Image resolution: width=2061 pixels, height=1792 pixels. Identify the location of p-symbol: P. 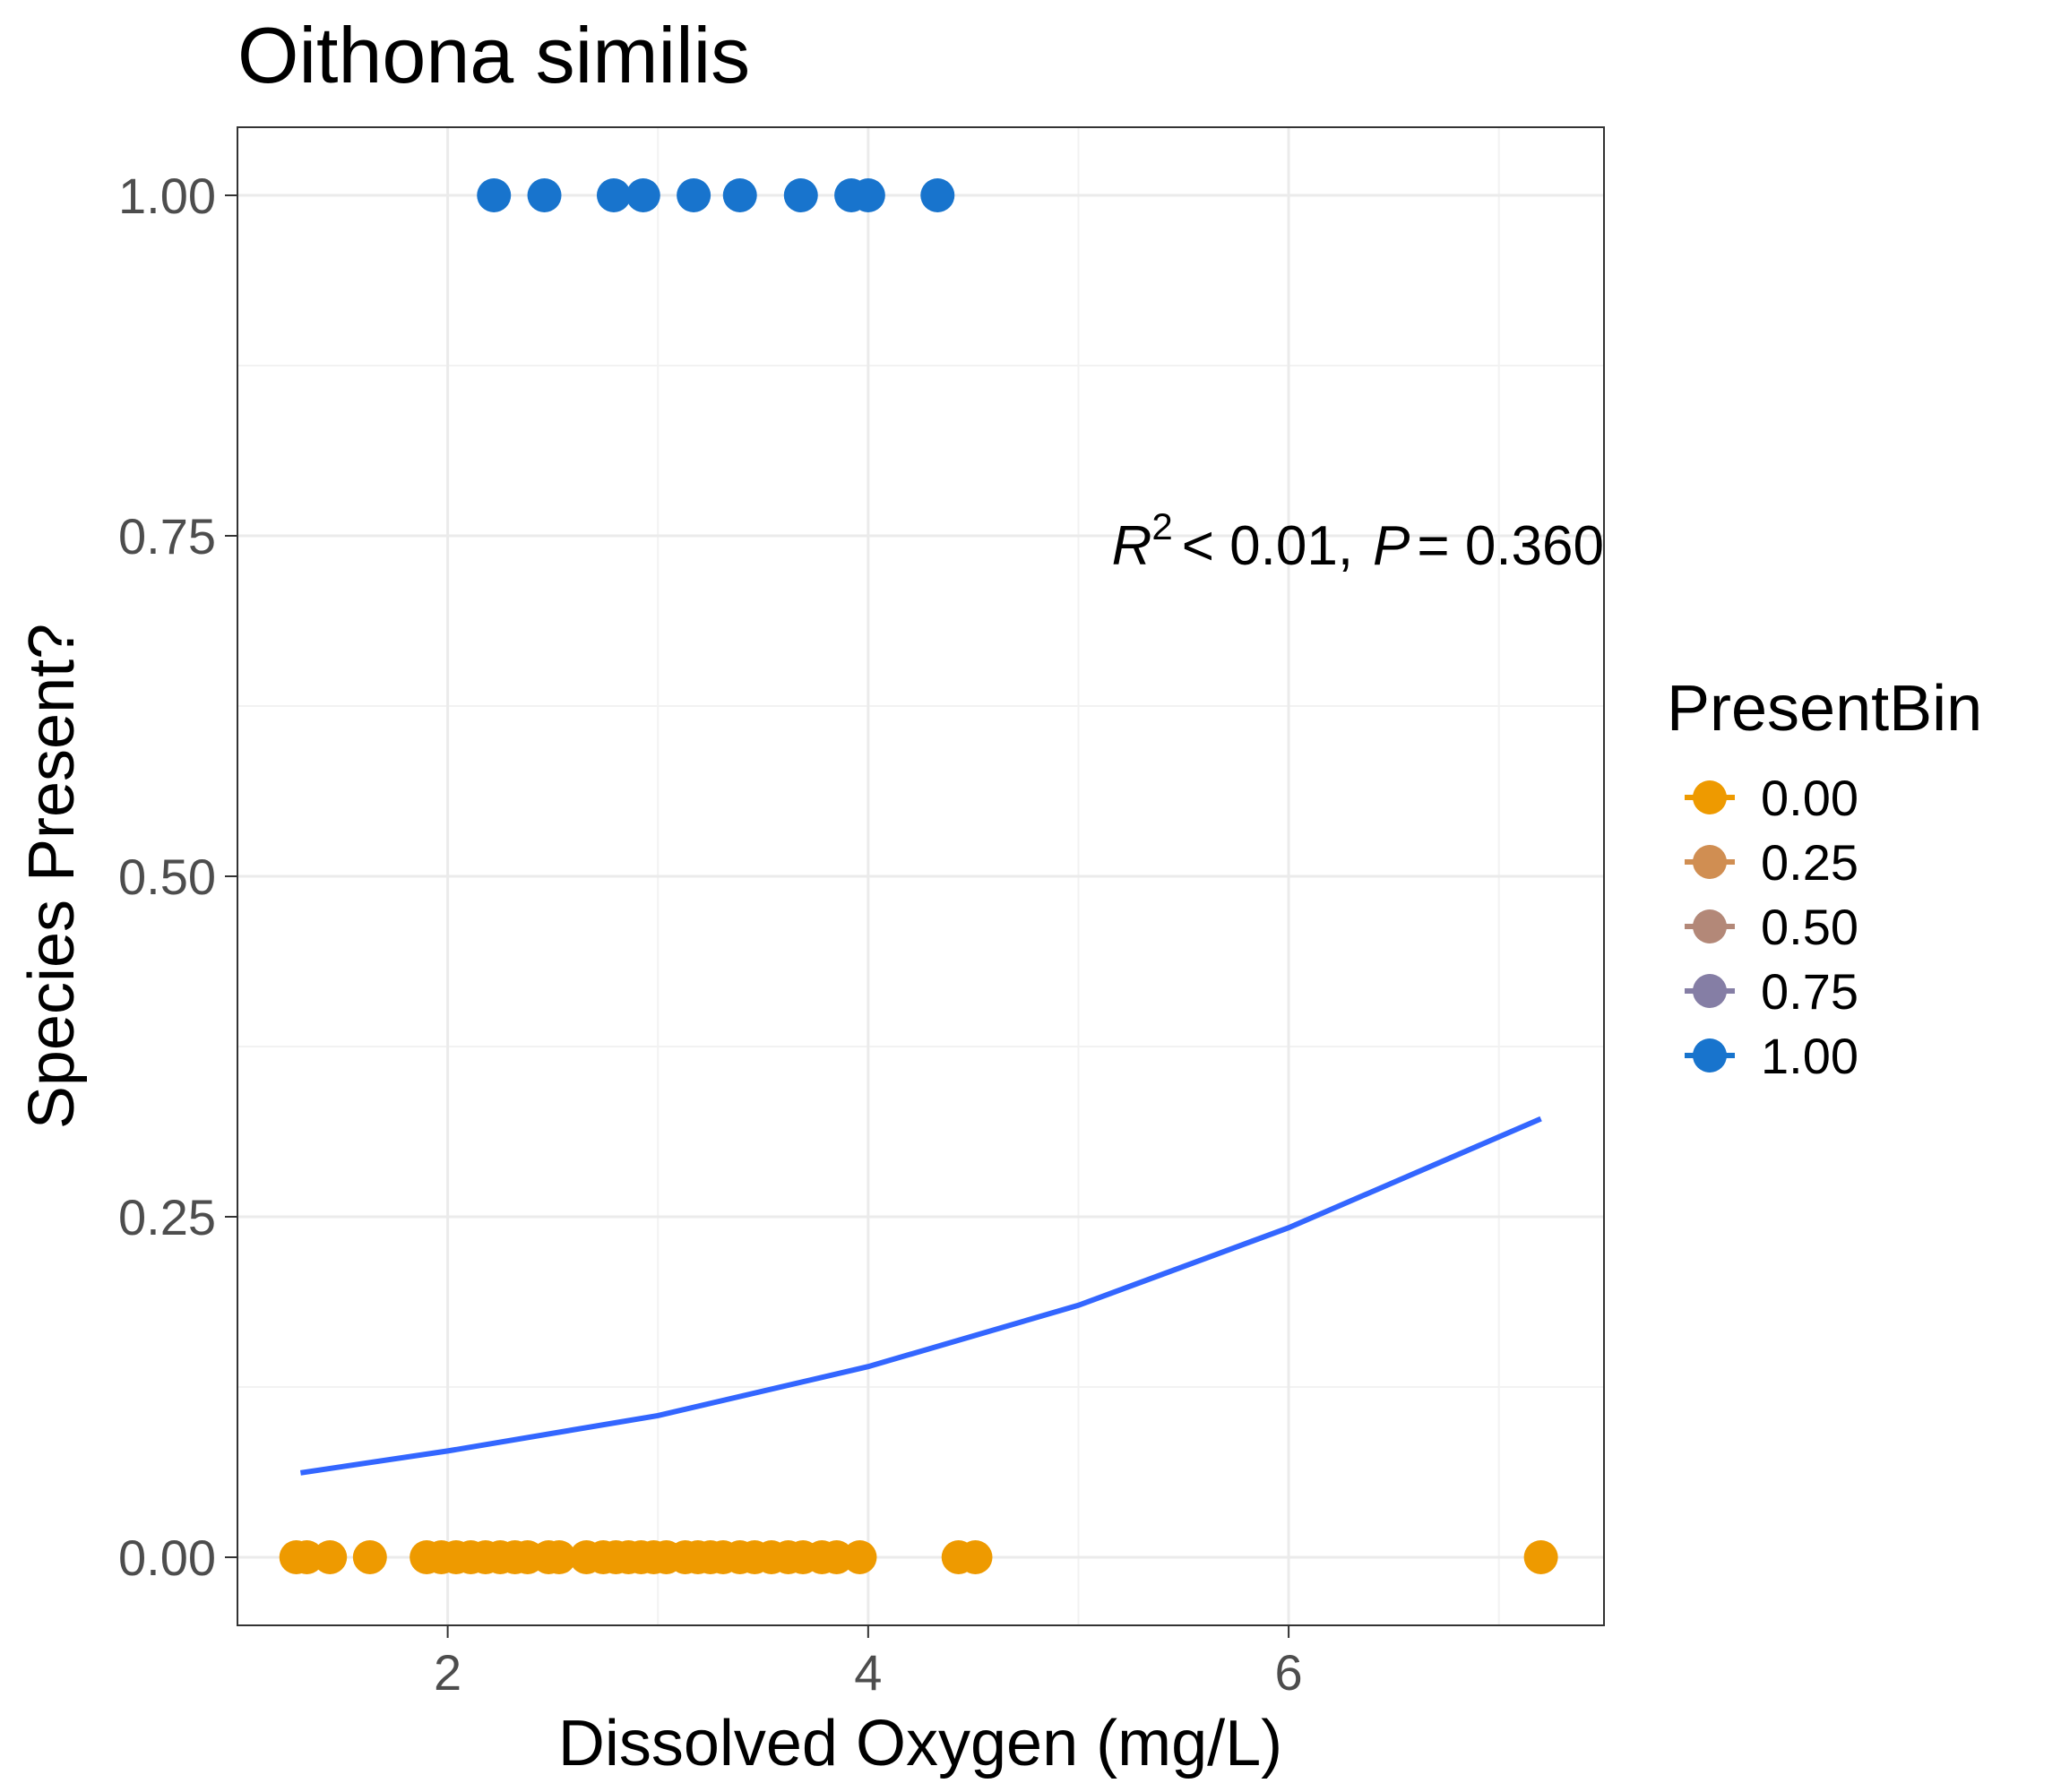
(1391, 546).